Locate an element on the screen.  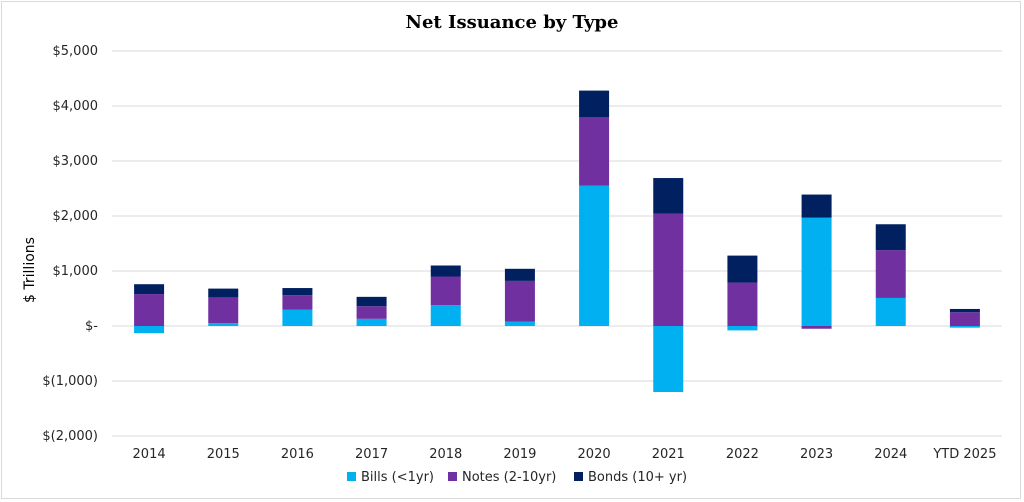
legend-label: Bonds (10+ yr) is located at coordinates (637, 477).